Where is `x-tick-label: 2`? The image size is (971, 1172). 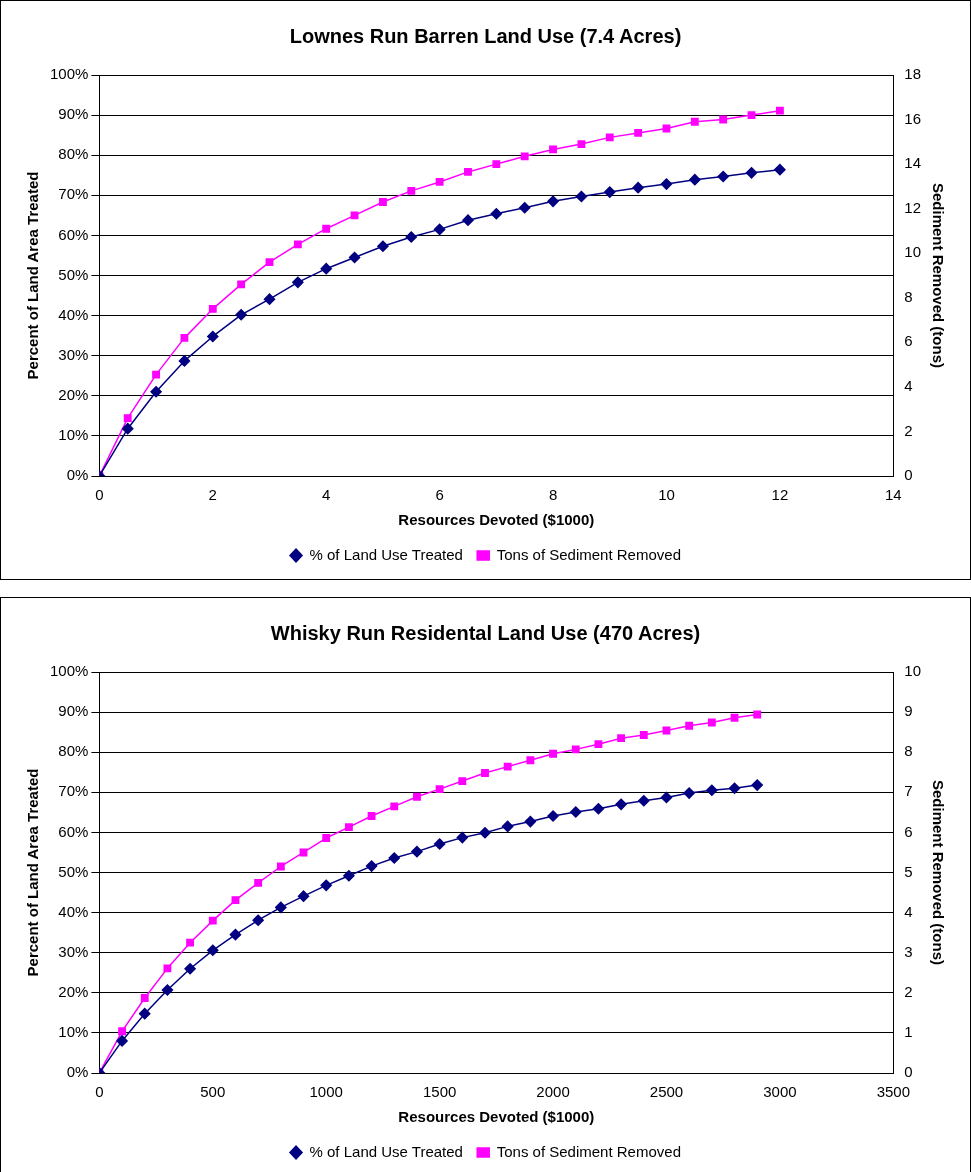
x-tick-label: 2 is located at coordinates (212, 495).